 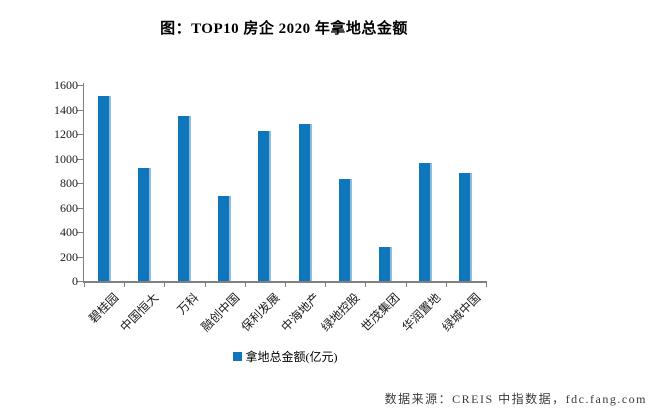 What do you see at coordinates (75, 281) in the screenshot?
I see `y-axis-tick-label: 0` at bounding box center [75, 281].